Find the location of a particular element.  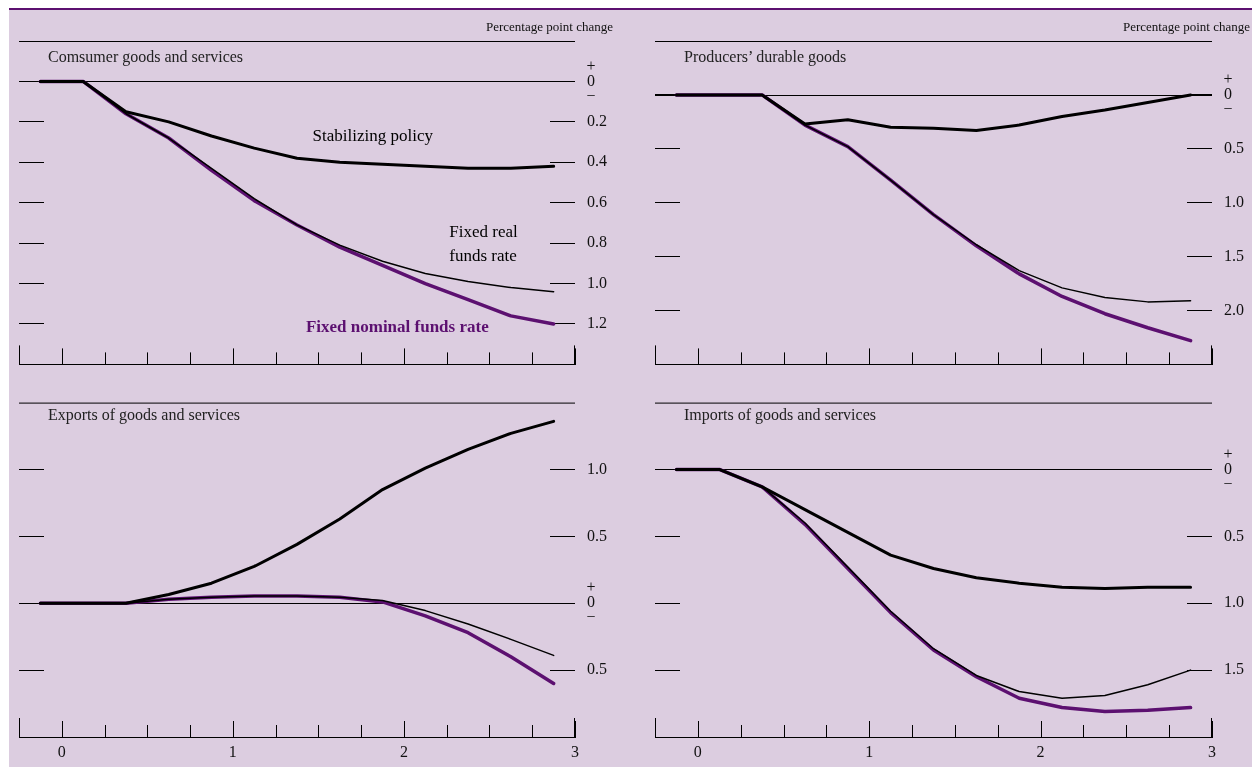

series-label: Fixed real funds rate is located at coordinates (484, 243).